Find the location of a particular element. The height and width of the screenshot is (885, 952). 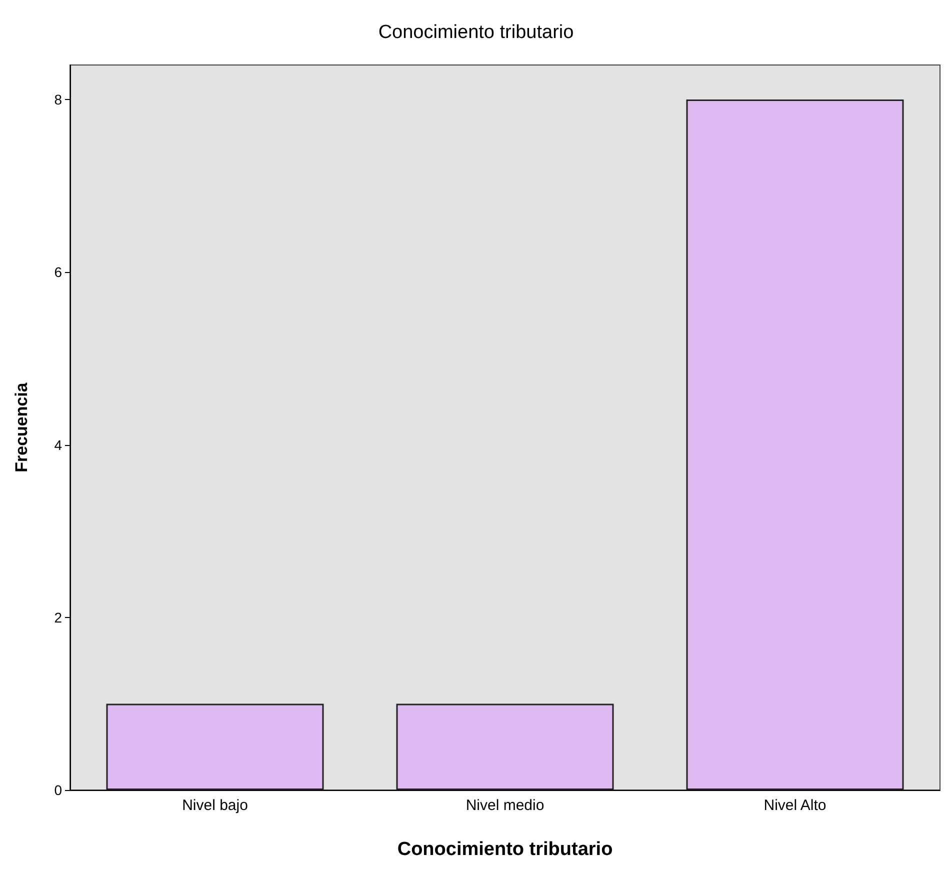

x-tick-label: Nivel bajo is located at coordinates (215, 805).